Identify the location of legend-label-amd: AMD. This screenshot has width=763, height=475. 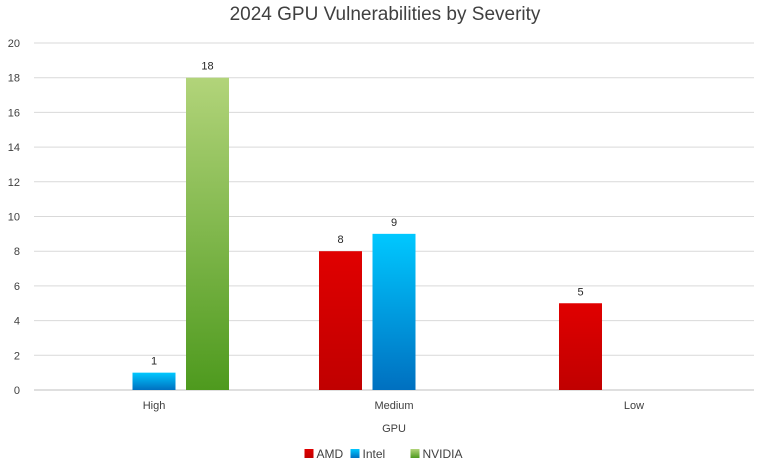
(330, 454).